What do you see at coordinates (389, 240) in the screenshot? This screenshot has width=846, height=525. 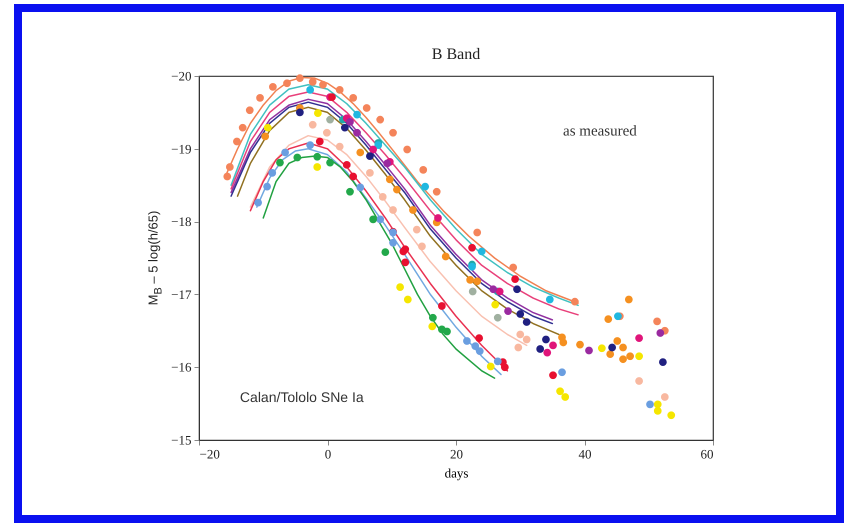 I see `line-series` at bounding box center [389, 240].